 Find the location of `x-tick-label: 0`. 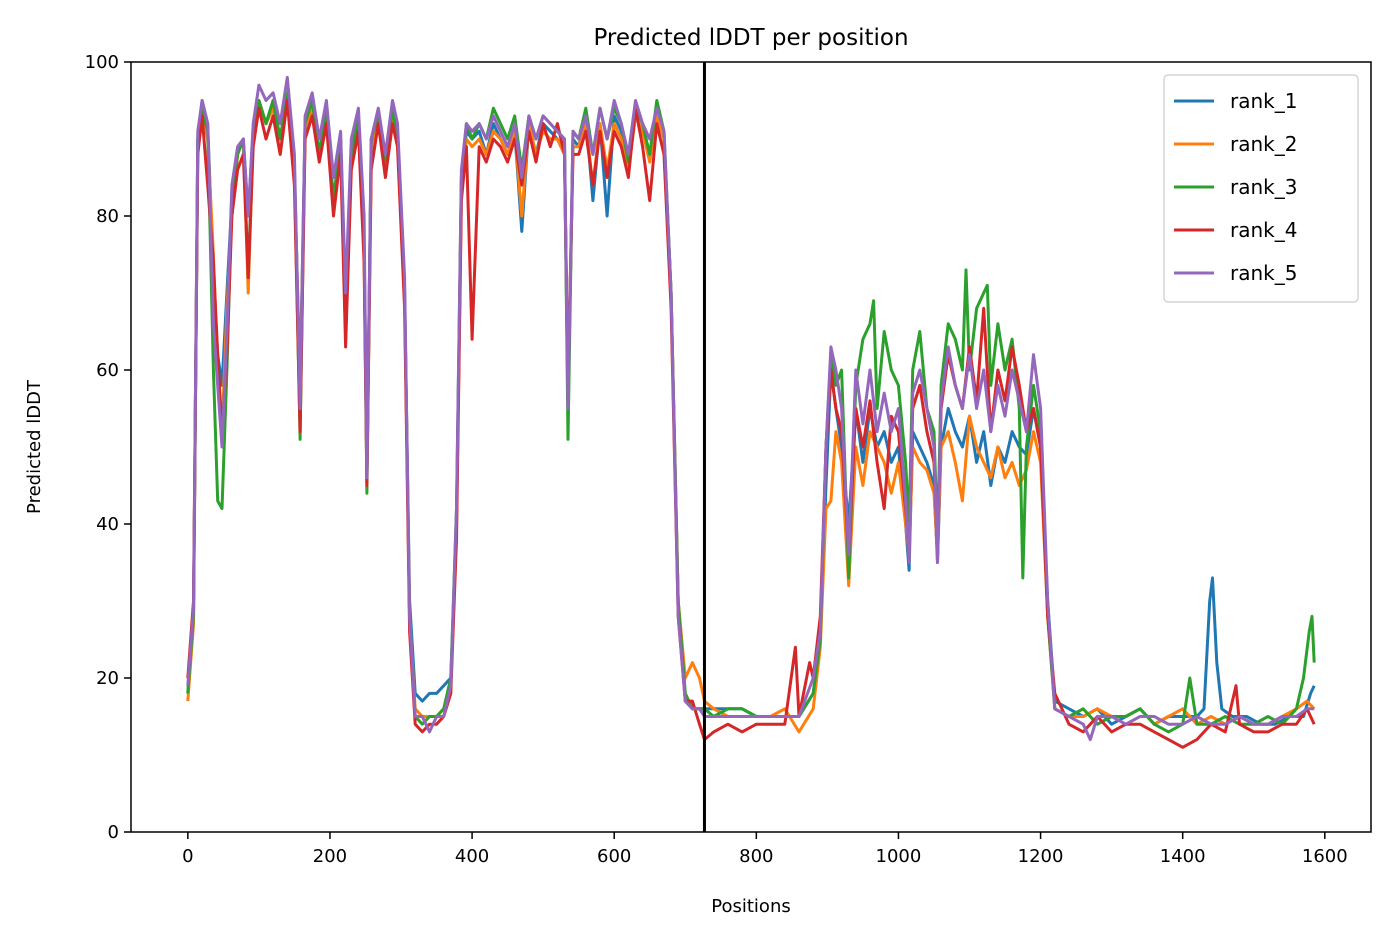

x-tick-label: 0 is located at coordinates (187, 856).